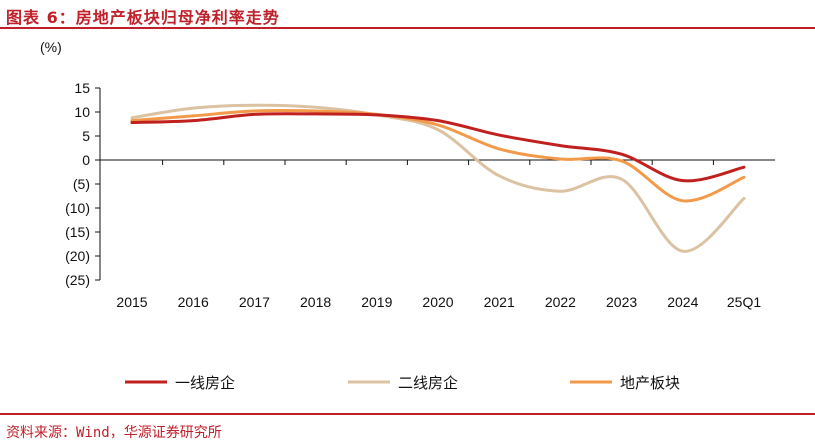 The width and height of the screenshot is (815, 447). I want to click on title-divider, so click(407, 28).